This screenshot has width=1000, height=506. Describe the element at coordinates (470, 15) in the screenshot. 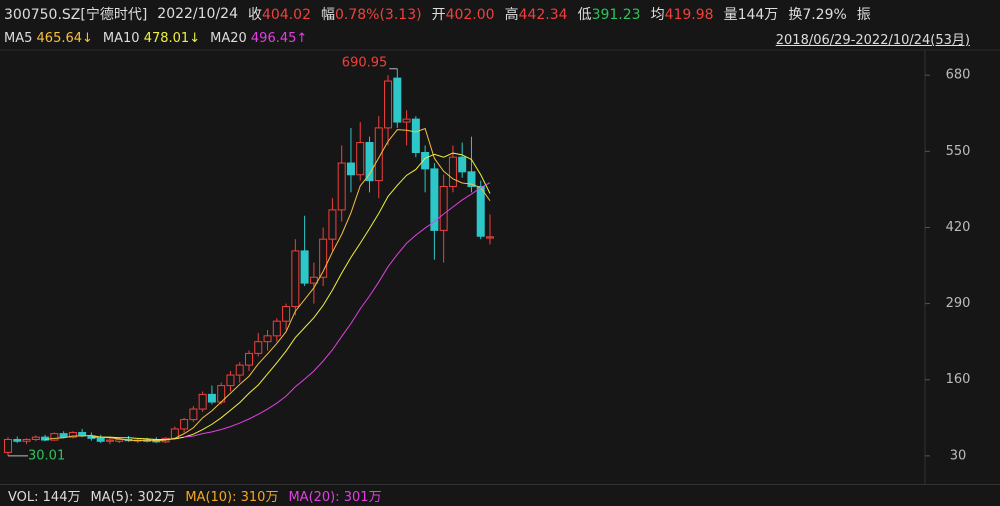

I see `field-value: 402.00` at that location.